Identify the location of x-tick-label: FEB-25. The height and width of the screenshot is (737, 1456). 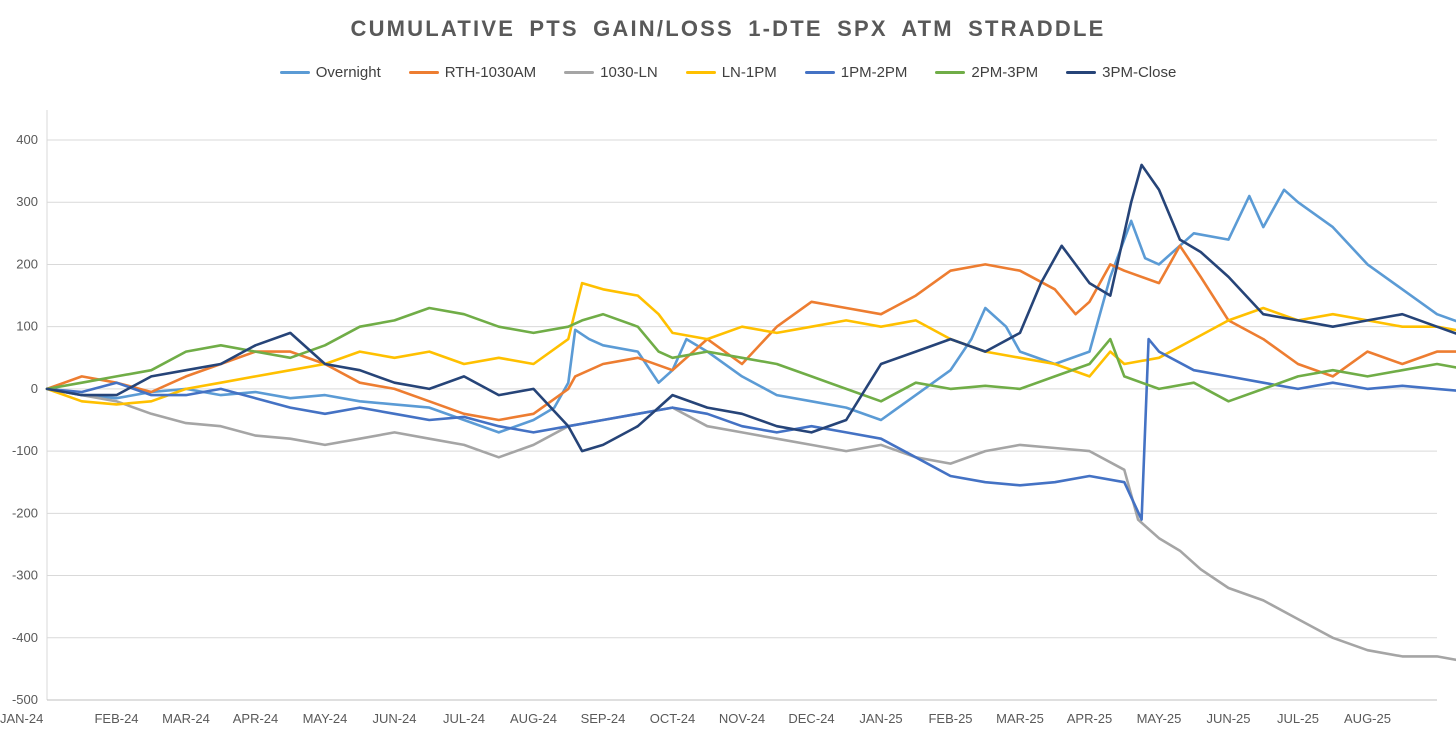
(950, 718).